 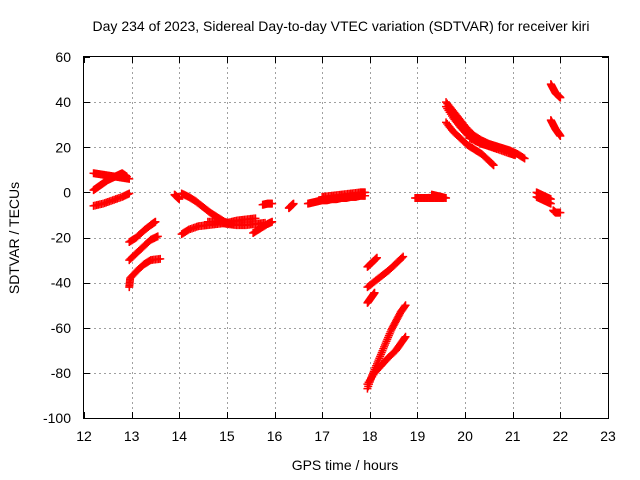 I want to click on y-tick-label: -40, so click(x=61, y=283).